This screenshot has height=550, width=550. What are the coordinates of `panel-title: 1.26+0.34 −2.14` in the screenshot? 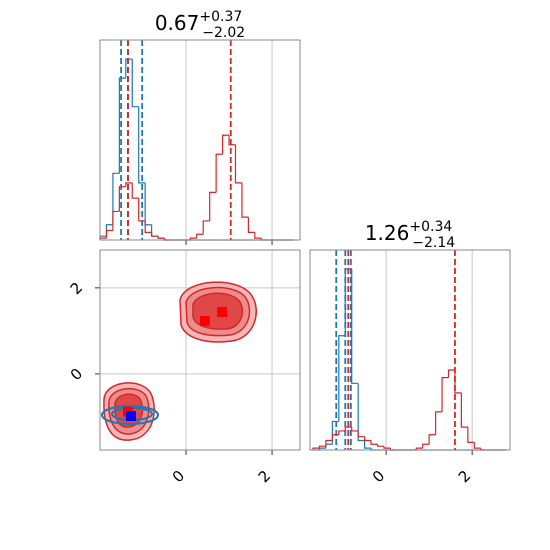 It's located at (410, 235).